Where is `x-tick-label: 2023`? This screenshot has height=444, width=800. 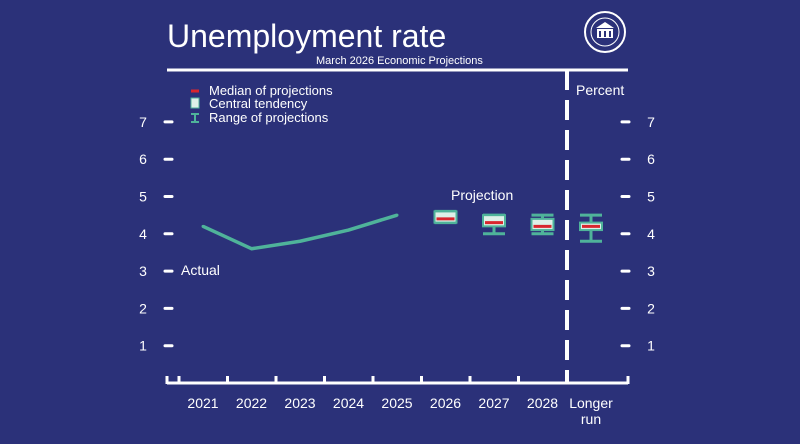 x-tick-label: 2023 is located at coordinates (299, 403).